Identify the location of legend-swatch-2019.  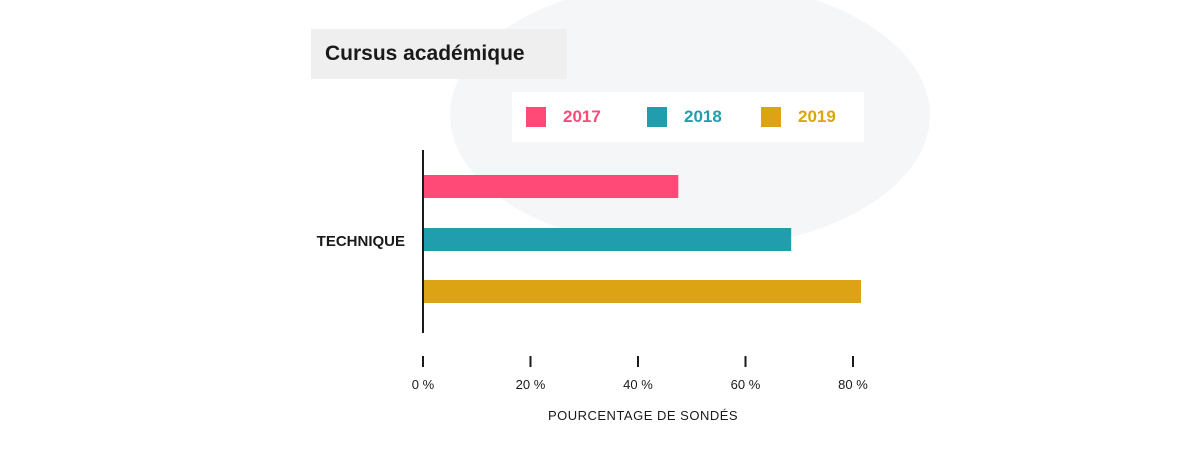
(771, 117).